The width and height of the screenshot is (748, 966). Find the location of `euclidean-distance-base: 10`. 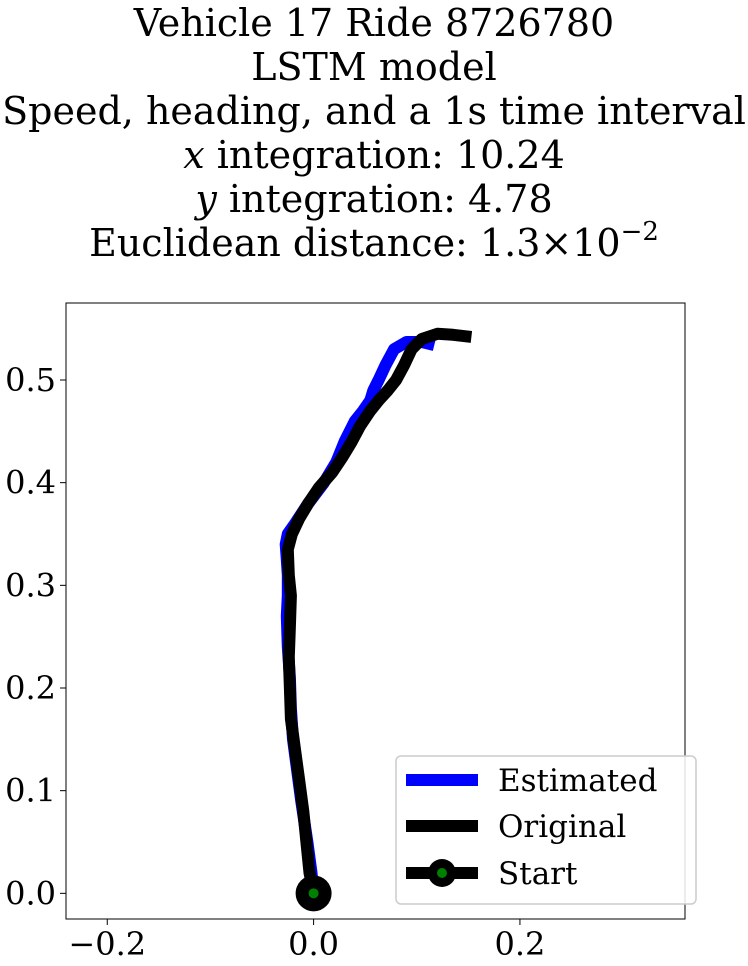

euclidean-distance-base: 10 is located at coordinates (596, 243).